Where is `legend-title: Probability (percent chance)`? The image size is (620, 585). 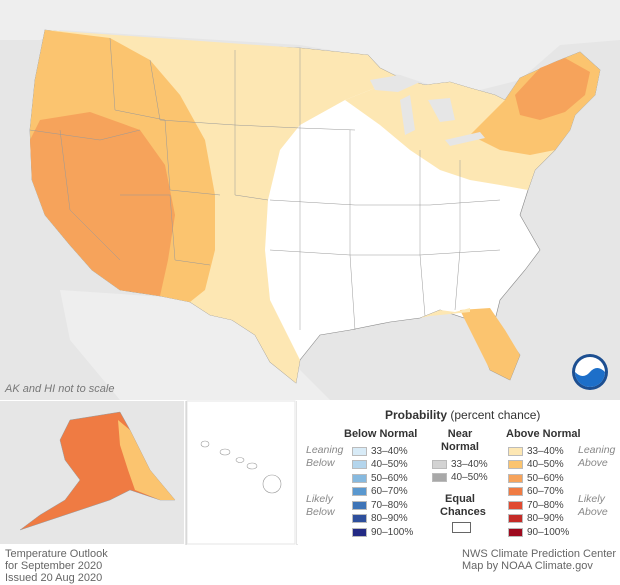 legend-title: Probability (percent chance) is located at coordinates (462, 415).